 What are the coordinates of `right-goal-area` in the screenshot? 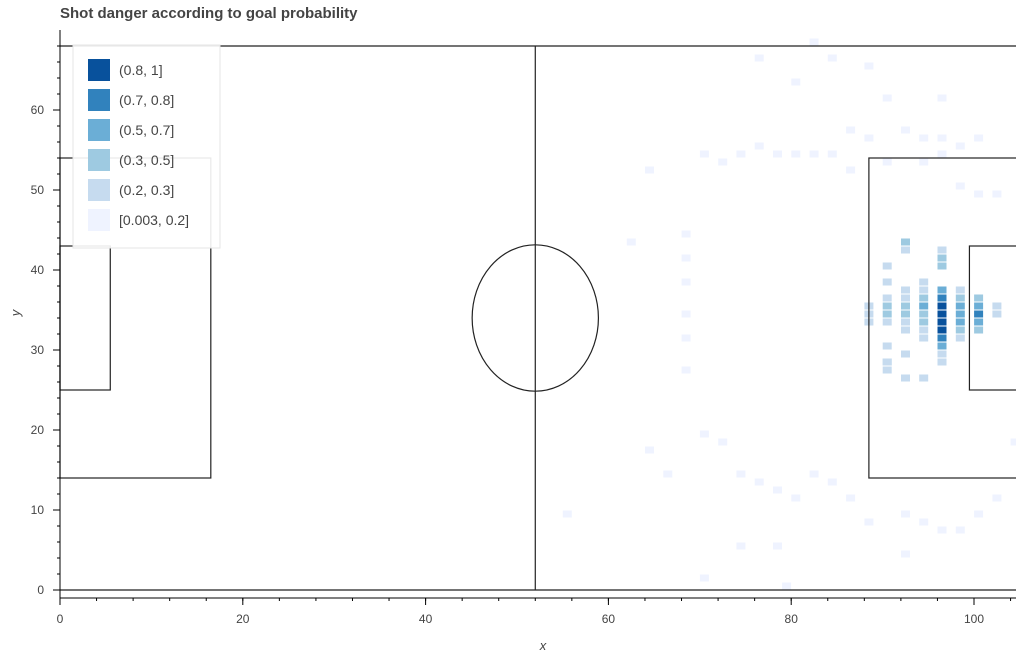 It's located at (992, 318).